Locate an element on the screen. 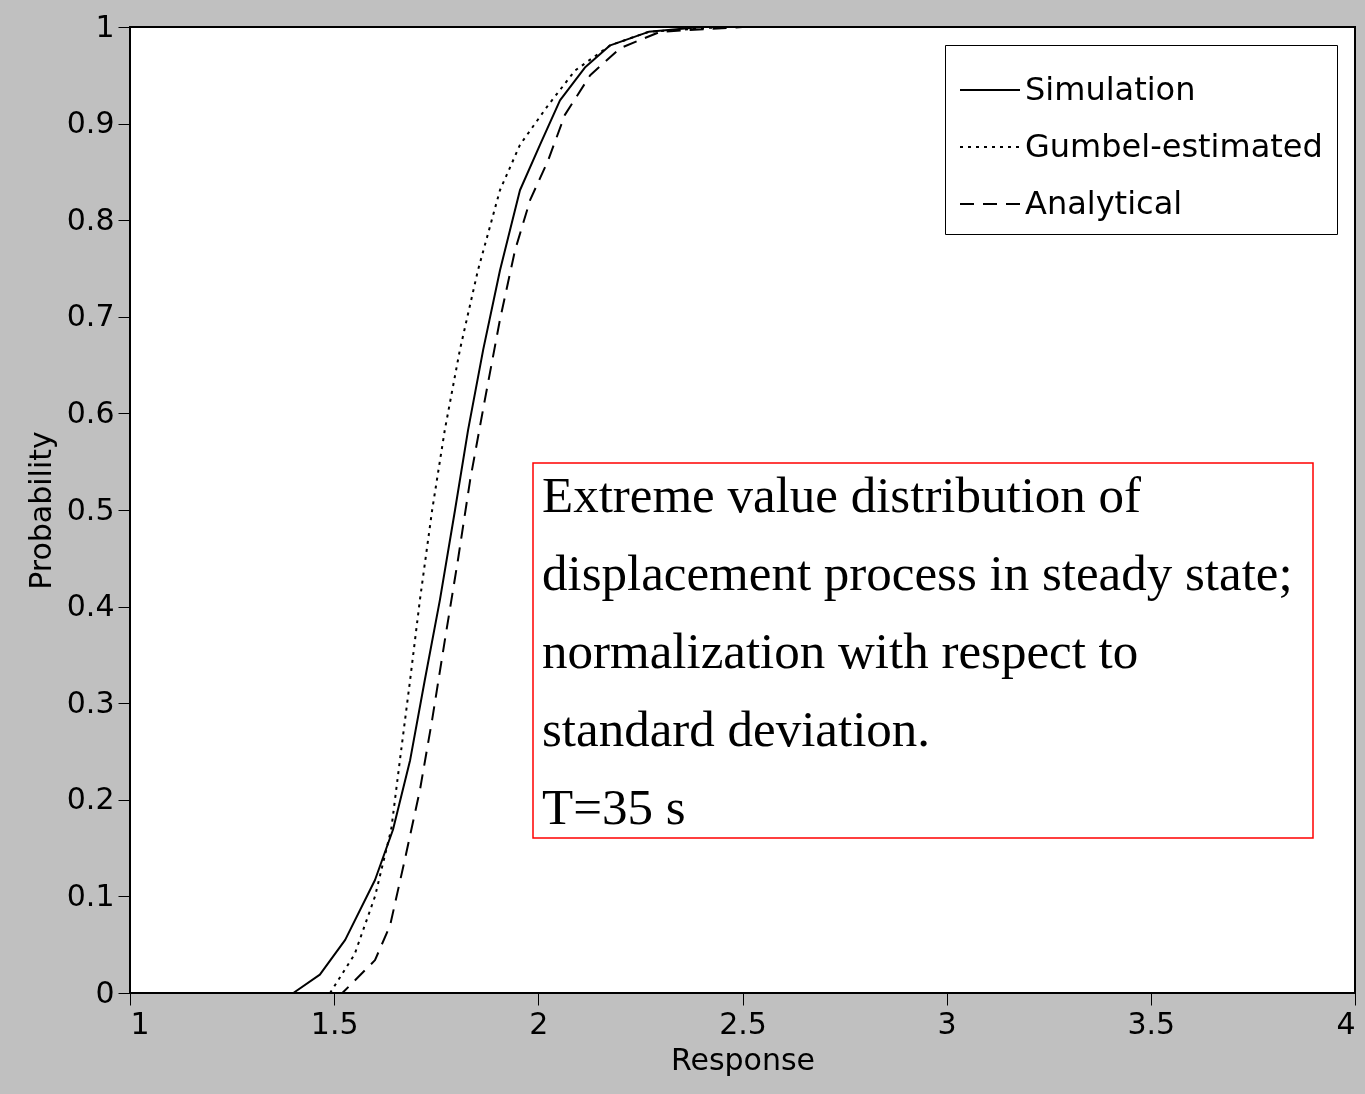 Image resolution: width=1365 pixels, height=1094 pixels. y-tick-label: 0 is located at coordinates (105, 992).